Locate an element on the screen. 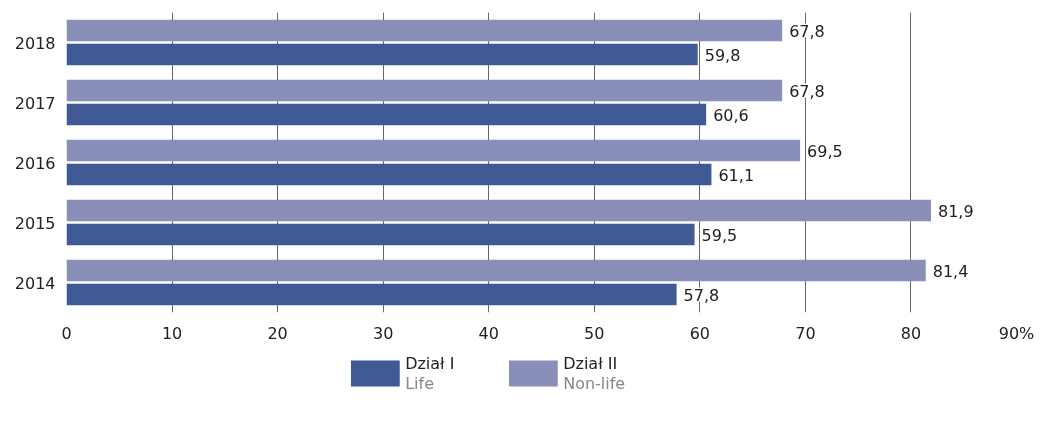 Image resolution: width=1052 pixels, height=422 pixels. data-label: 61,1 is located at coordinates (736, 175).